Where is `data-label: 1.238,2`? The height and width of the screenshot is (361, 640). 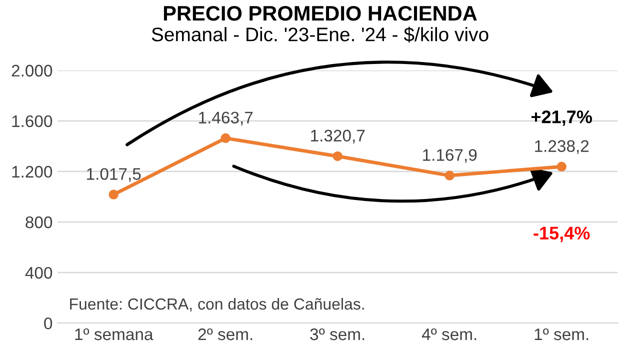 data-label: 1.238,2 is located at coordinates (562, 147).